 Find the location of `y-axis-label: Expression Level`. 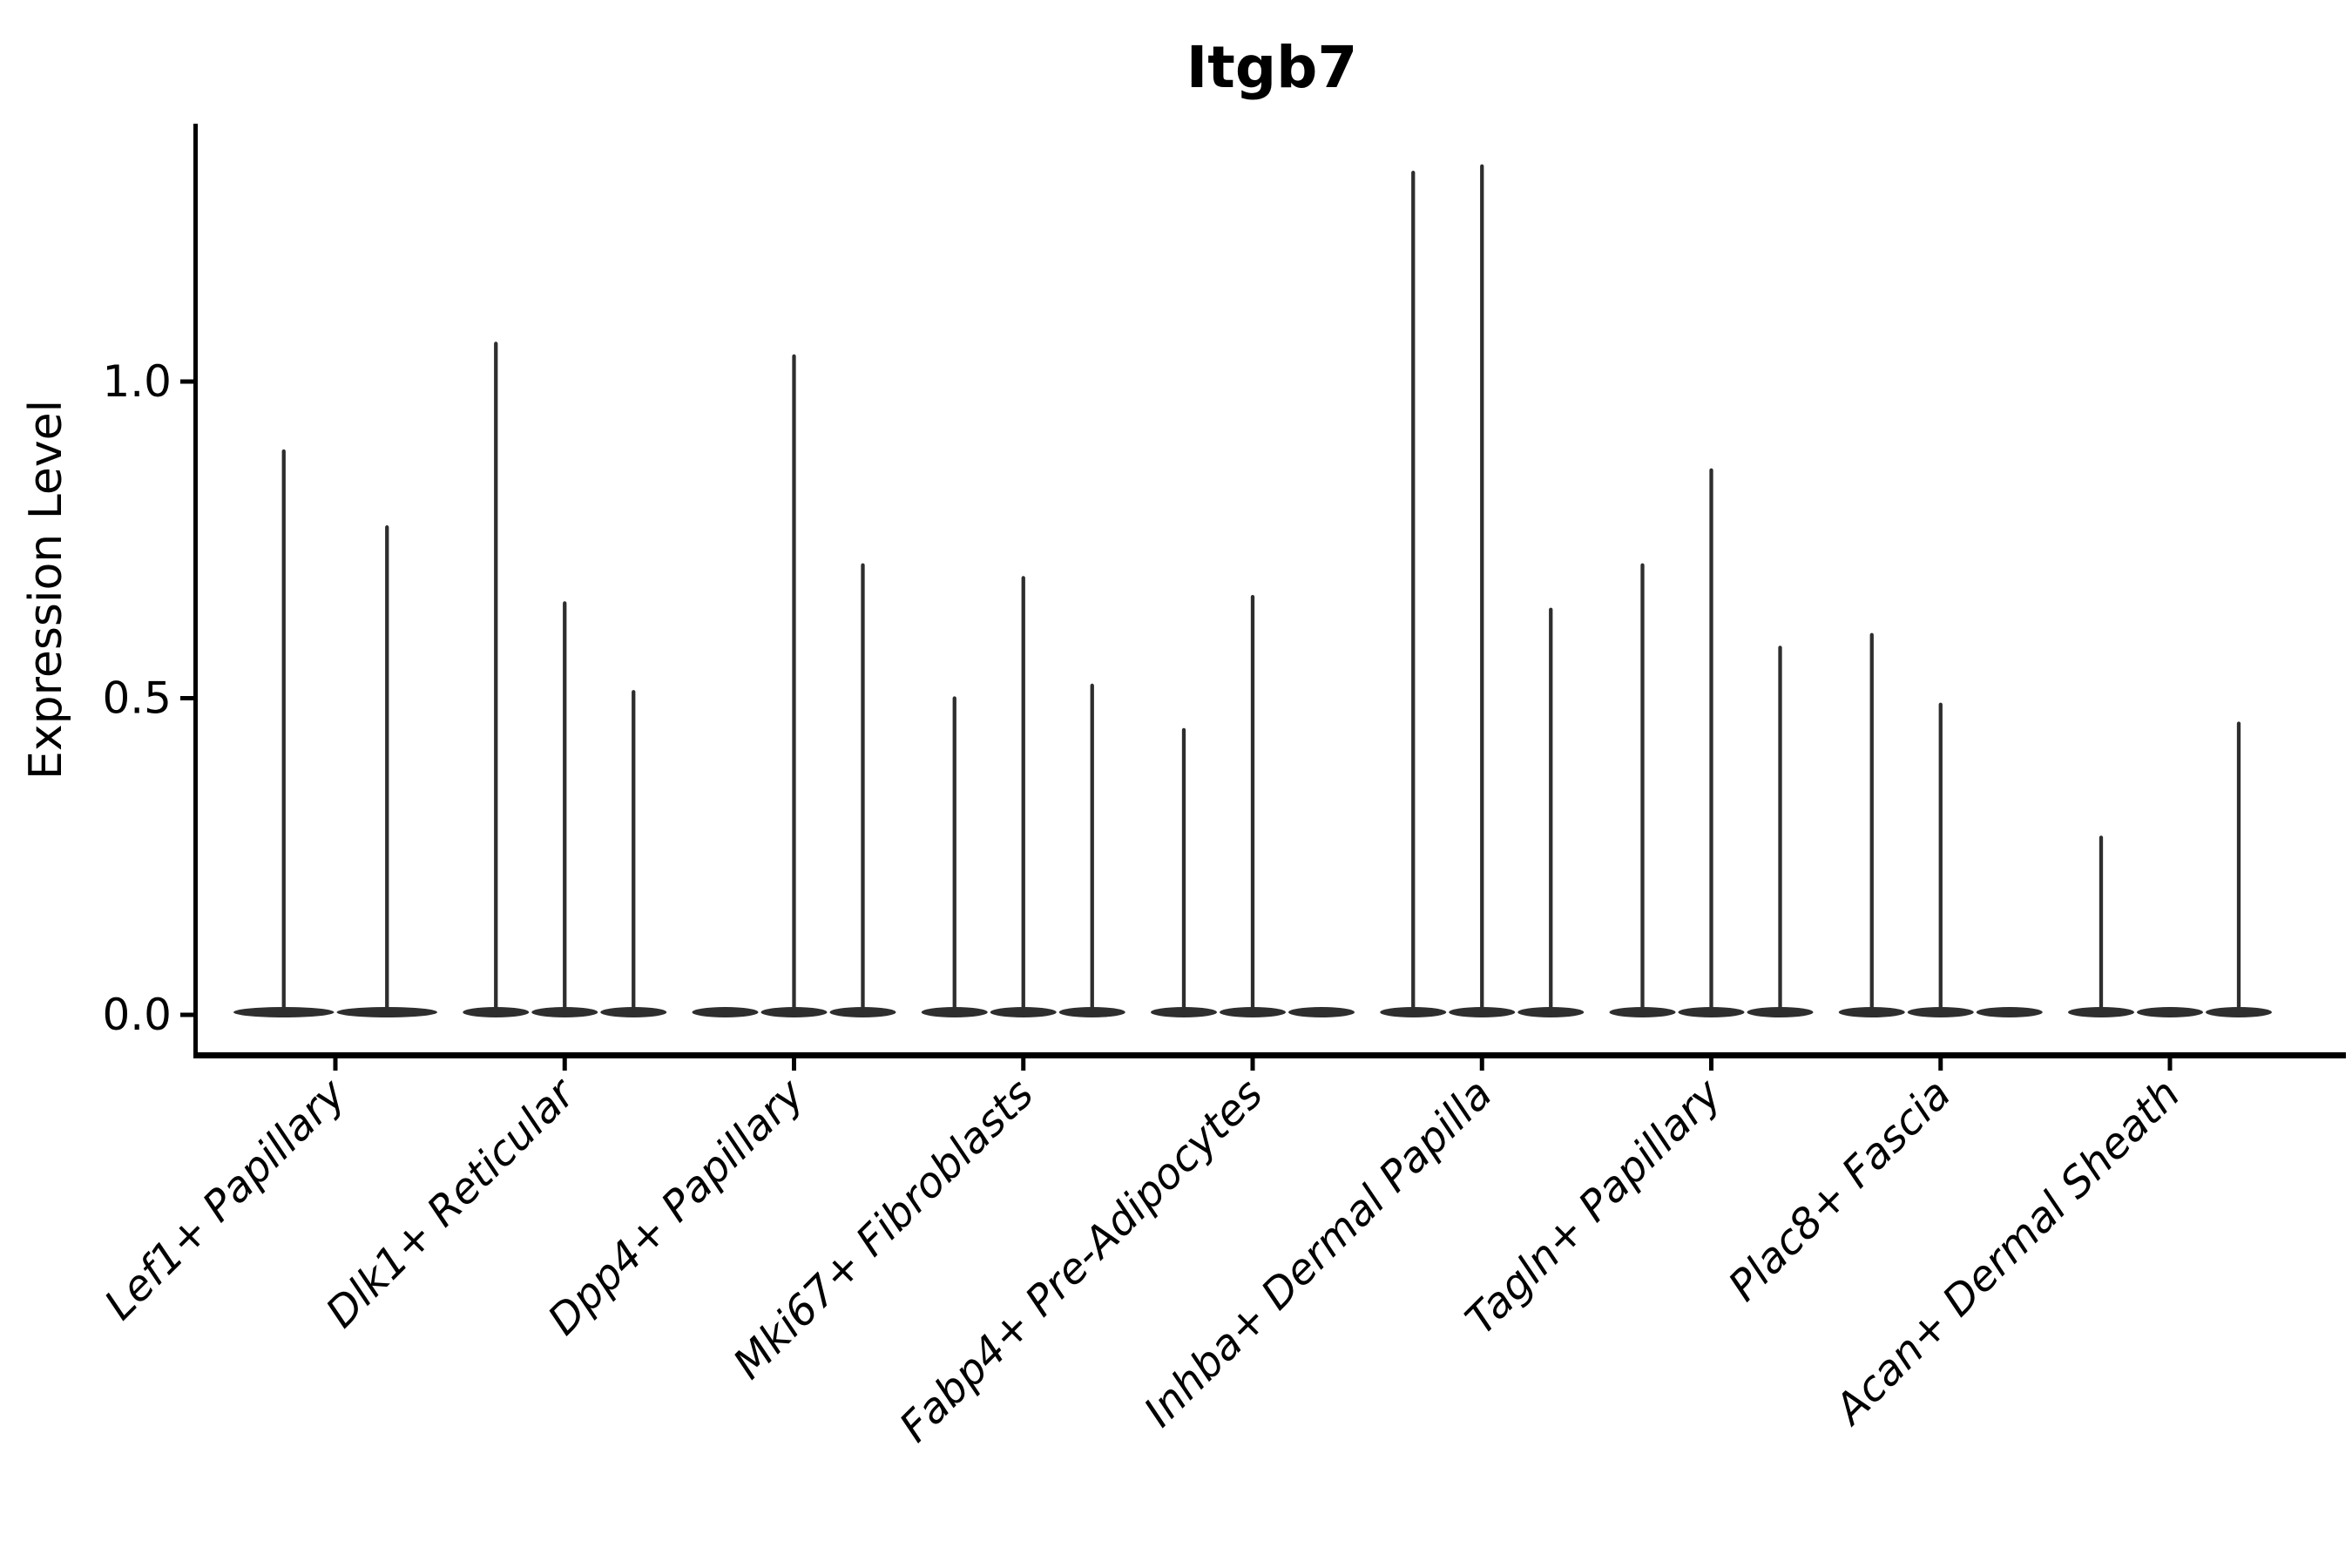

y-axis-label: Expression Level is located at coordinates (46, 590).